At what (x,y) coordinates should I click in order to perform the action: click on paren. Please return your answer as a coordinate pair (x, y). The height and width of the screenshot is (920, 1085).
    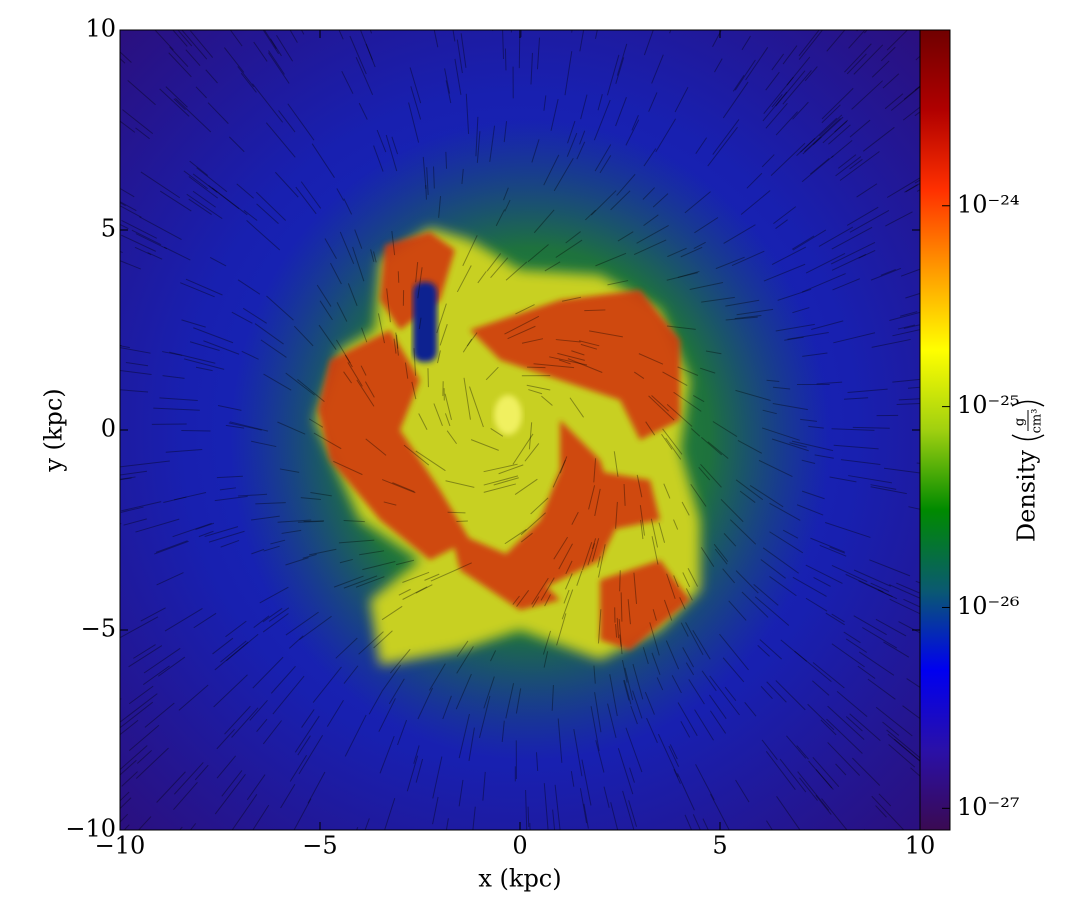
    Looking at the image, I should click on (1028, 437).